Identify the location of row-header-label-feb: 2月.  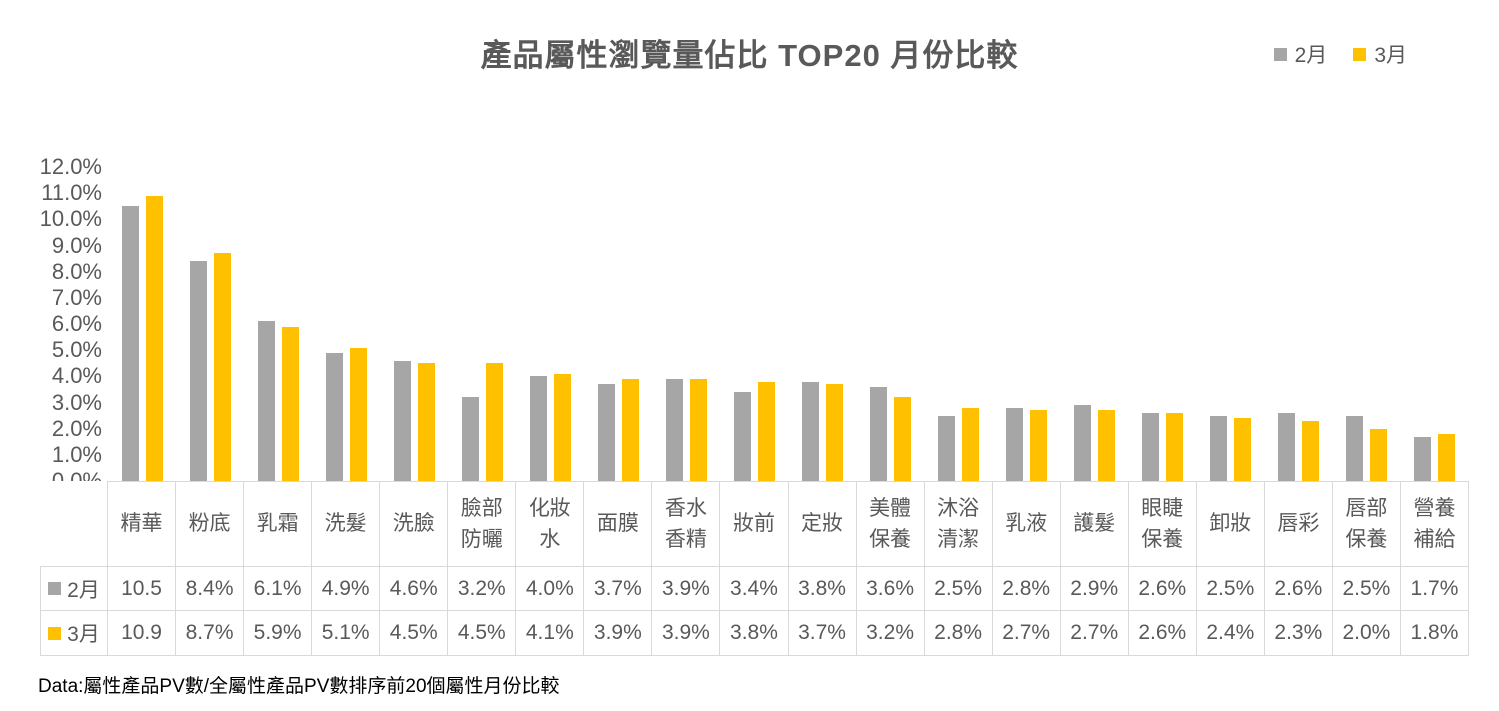
(83, 590).